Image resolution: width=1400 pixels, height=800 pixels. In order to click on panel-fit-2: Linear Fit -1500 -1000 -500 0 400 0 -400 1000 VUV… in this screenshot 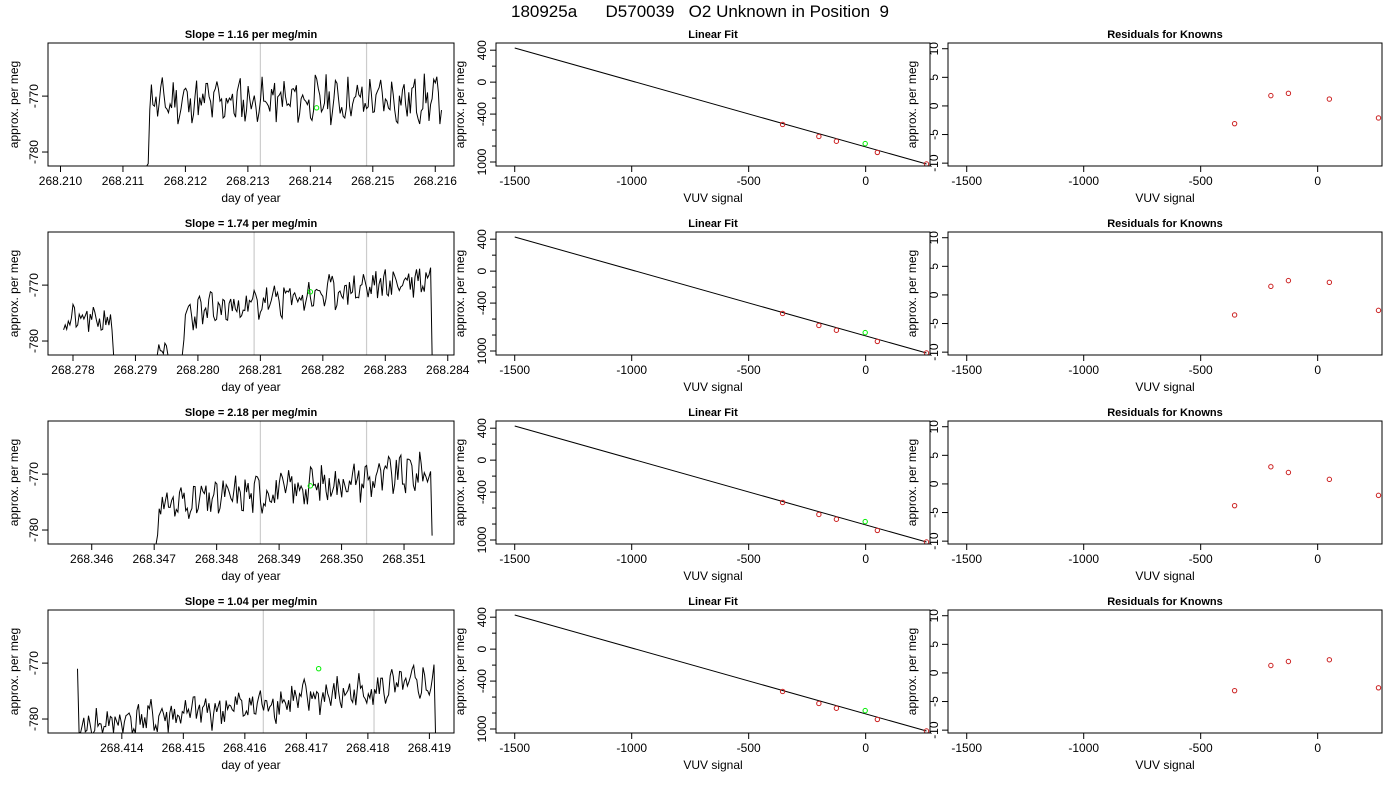, I will do `click(692, 306)`.